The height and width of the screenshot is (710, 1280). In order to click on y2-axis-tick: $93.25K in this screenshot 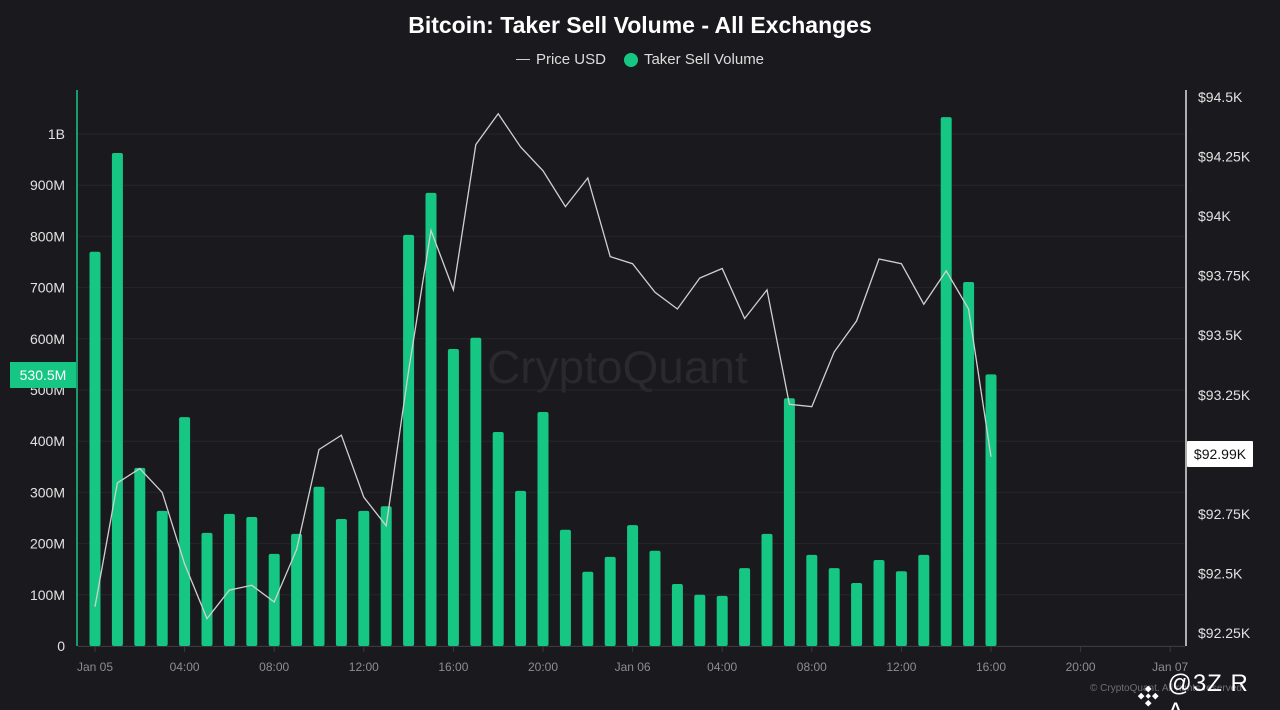, I will do `click(1224, 395)`.